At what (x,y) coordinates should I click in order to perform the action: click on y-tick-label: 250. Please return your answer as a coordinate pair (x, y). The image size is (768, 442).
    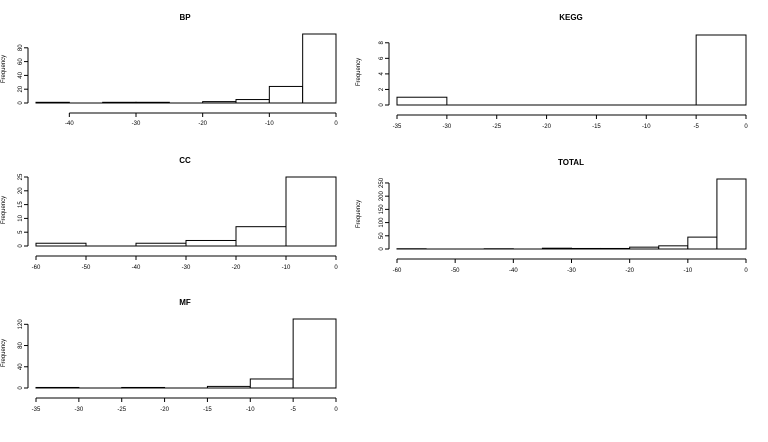
    Looking at the image, I should click on (382, 182).